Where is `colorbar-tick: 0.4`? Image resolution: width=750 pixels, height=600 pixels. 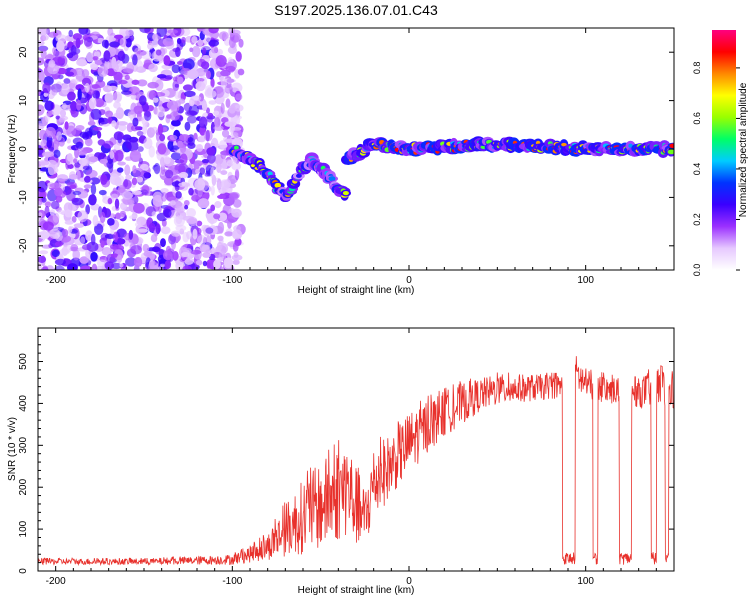 colorbar-tick: 0.4 is located at coordinates (716, 169).